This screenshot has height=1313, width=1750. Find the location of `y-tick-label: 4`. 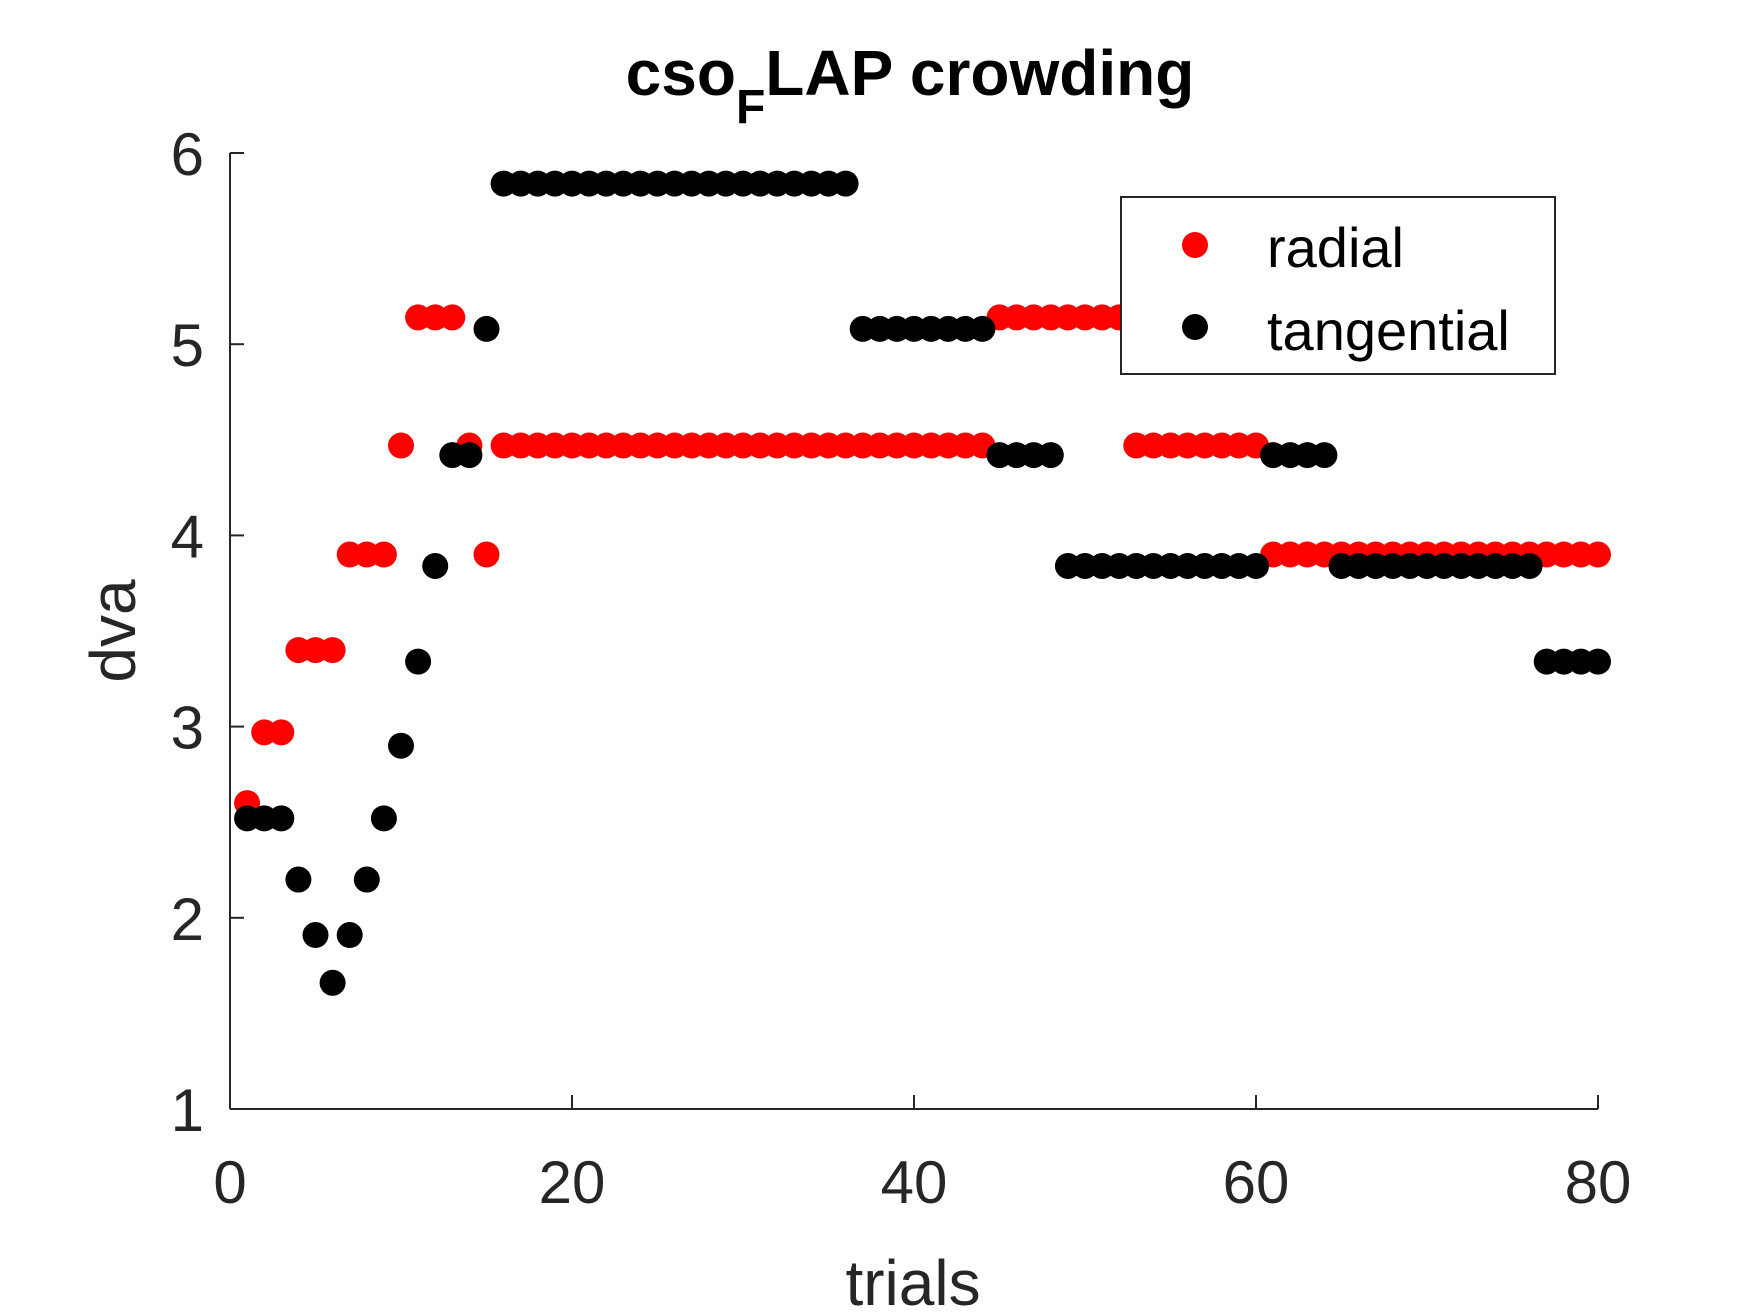

y-tick-label: 4 is located at coordinates (187, 536).